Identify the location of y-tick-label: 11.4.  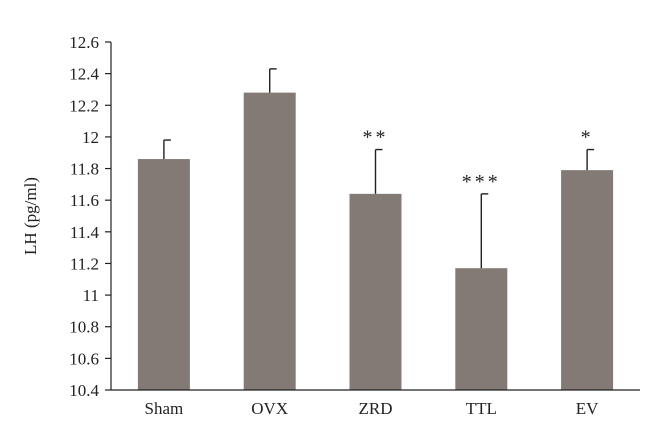
(85, 232).